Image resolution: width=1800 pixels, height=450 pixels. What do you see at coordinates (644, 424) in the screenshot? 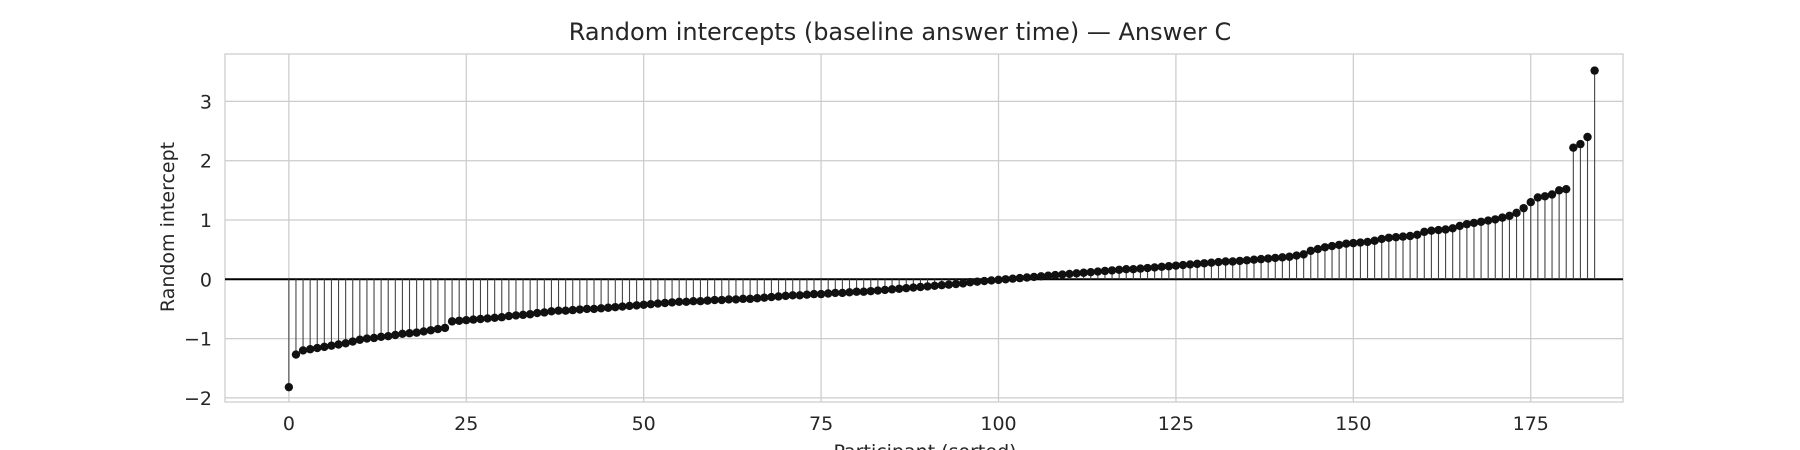
I see `x-tick-label: 50` at bounding box center [644, 424].